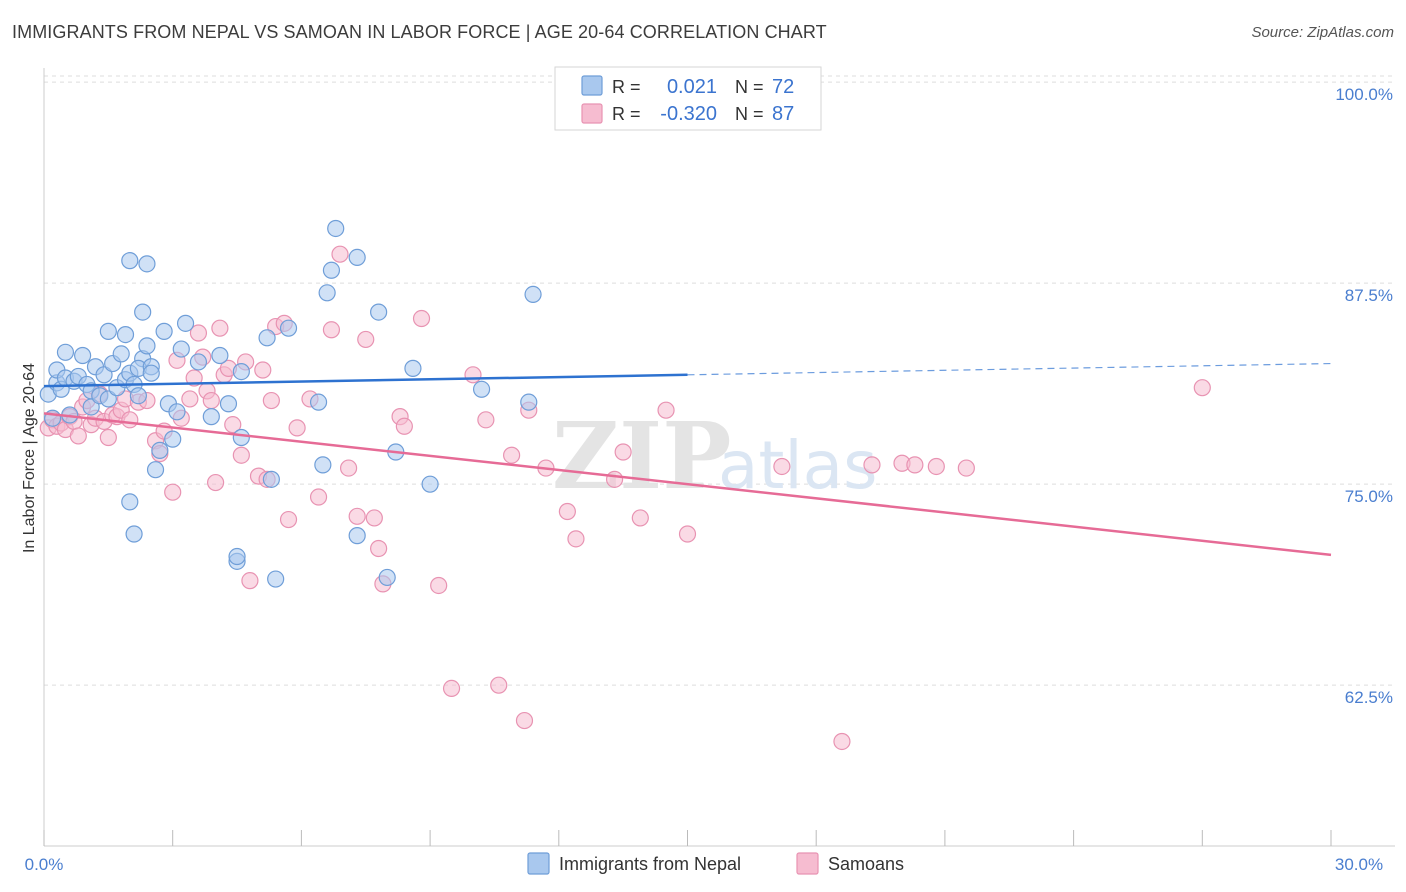 This screenshot has height=892, width=1406. Describe the element at coordinates (866, 864) in the screenshot. I see `legend-label-samoans: Samoans` at that location.